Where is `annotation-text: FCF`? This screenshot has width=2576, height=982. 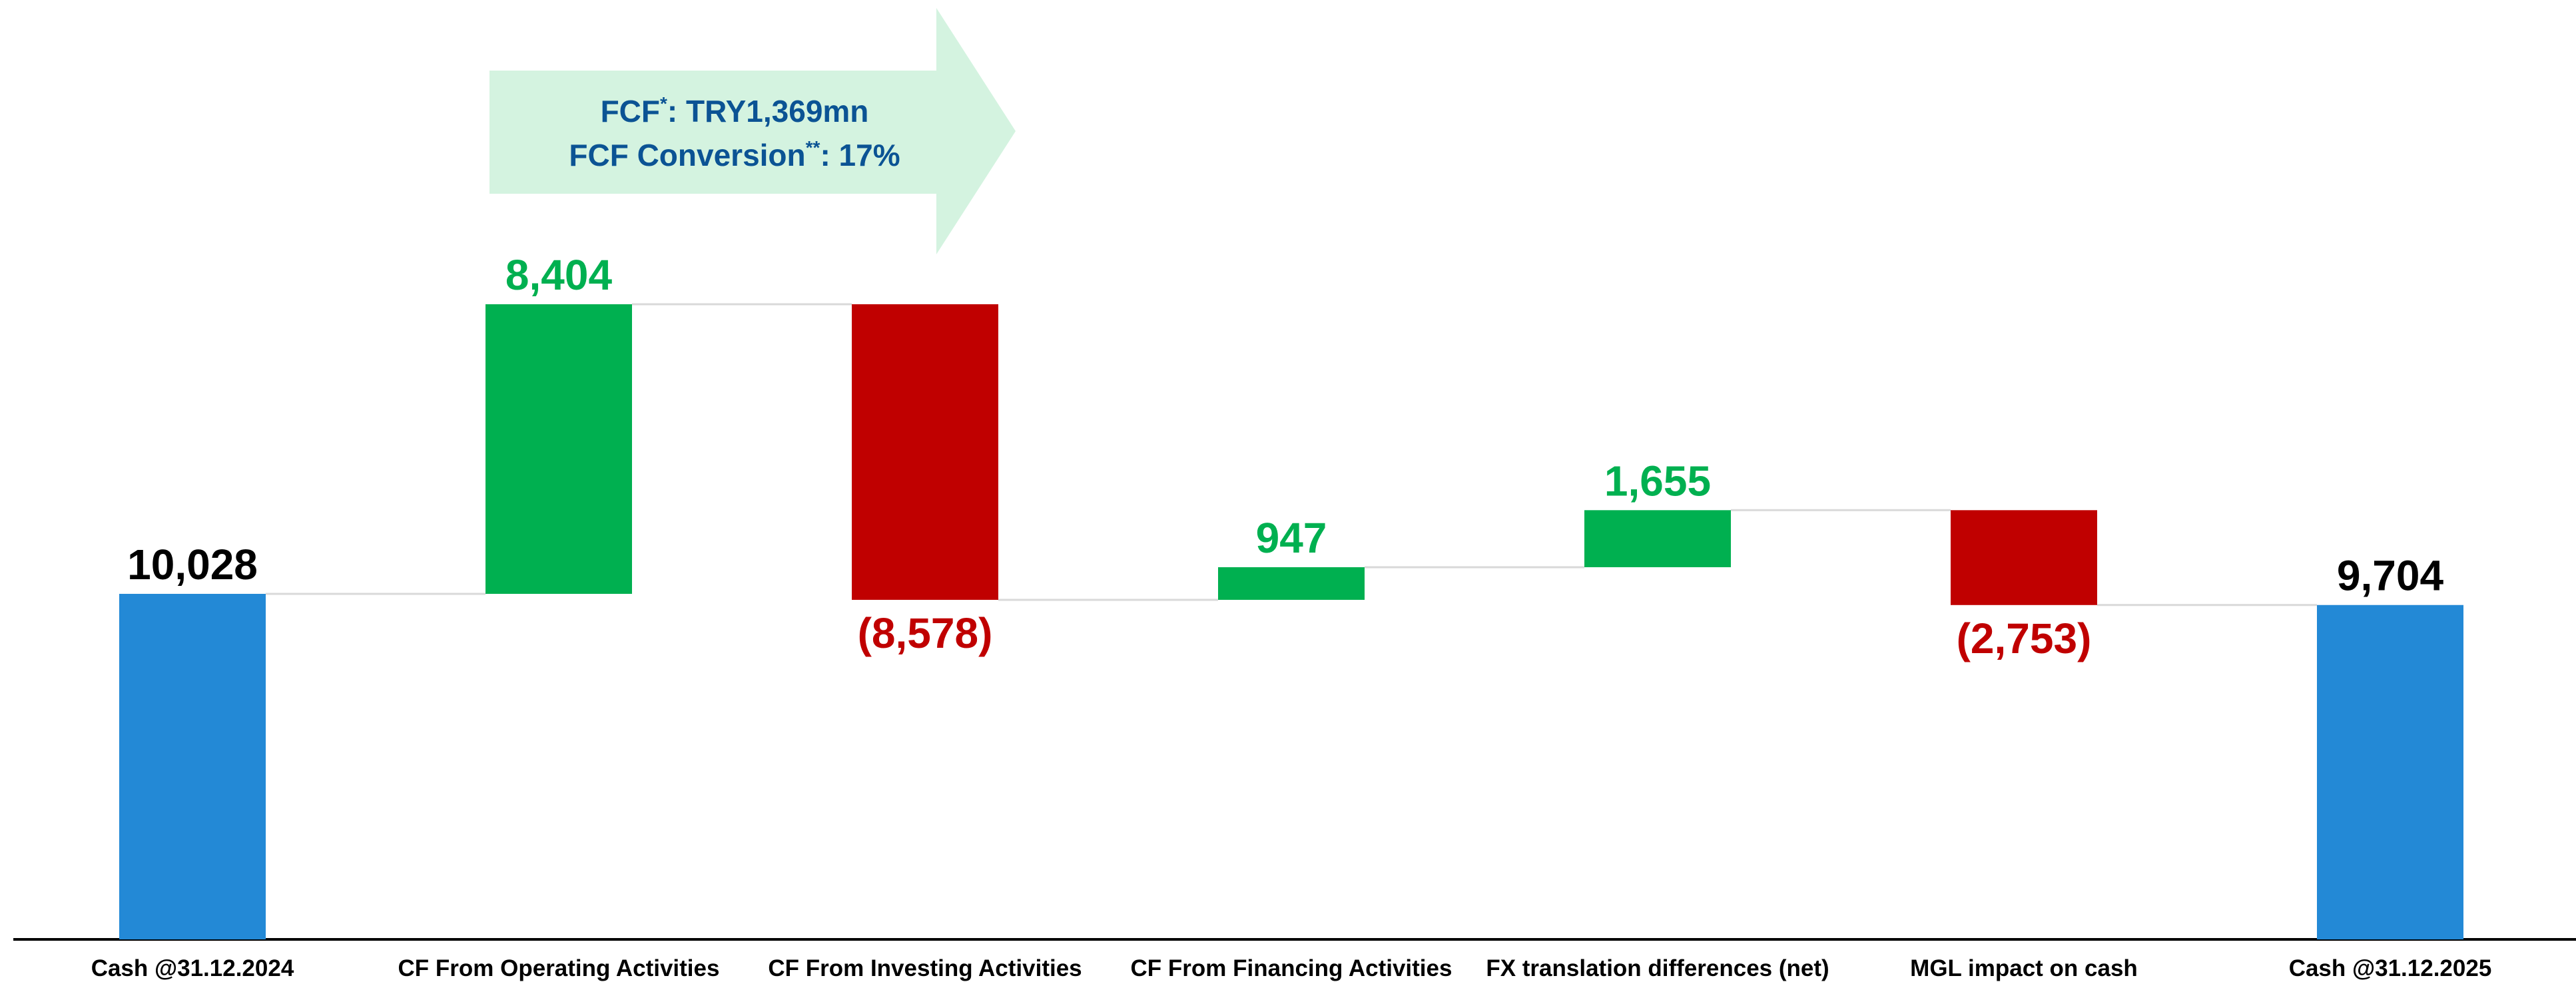 annotation-text: FCF is located at coordinates (630, 111).